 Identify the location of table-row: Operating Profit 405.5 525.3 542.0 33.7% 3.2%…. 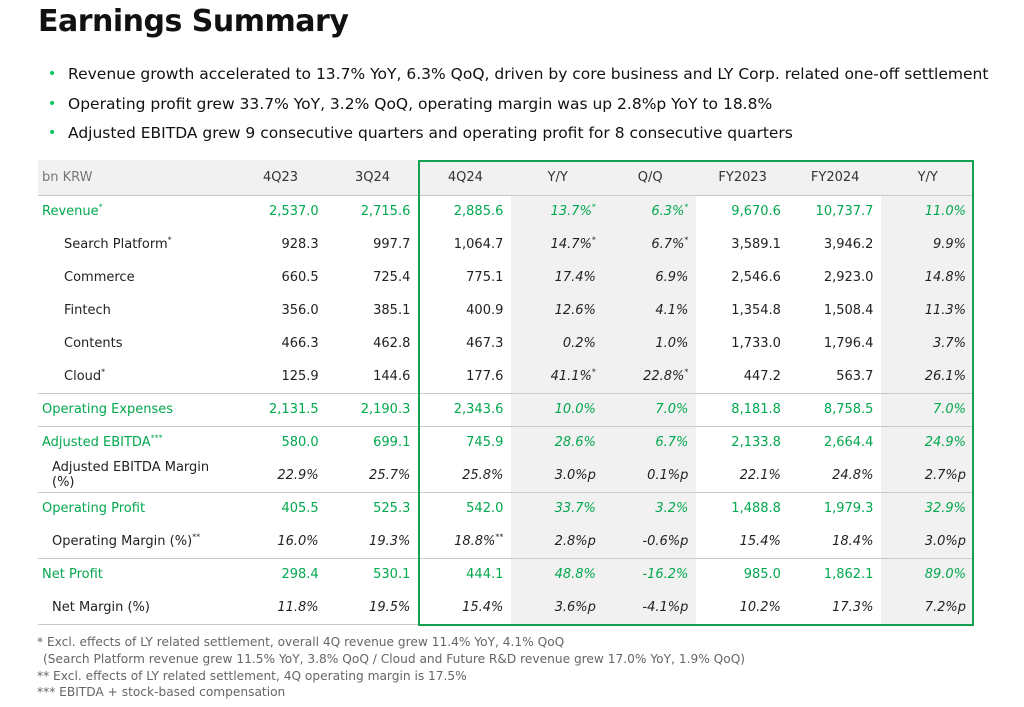
(506, 508).